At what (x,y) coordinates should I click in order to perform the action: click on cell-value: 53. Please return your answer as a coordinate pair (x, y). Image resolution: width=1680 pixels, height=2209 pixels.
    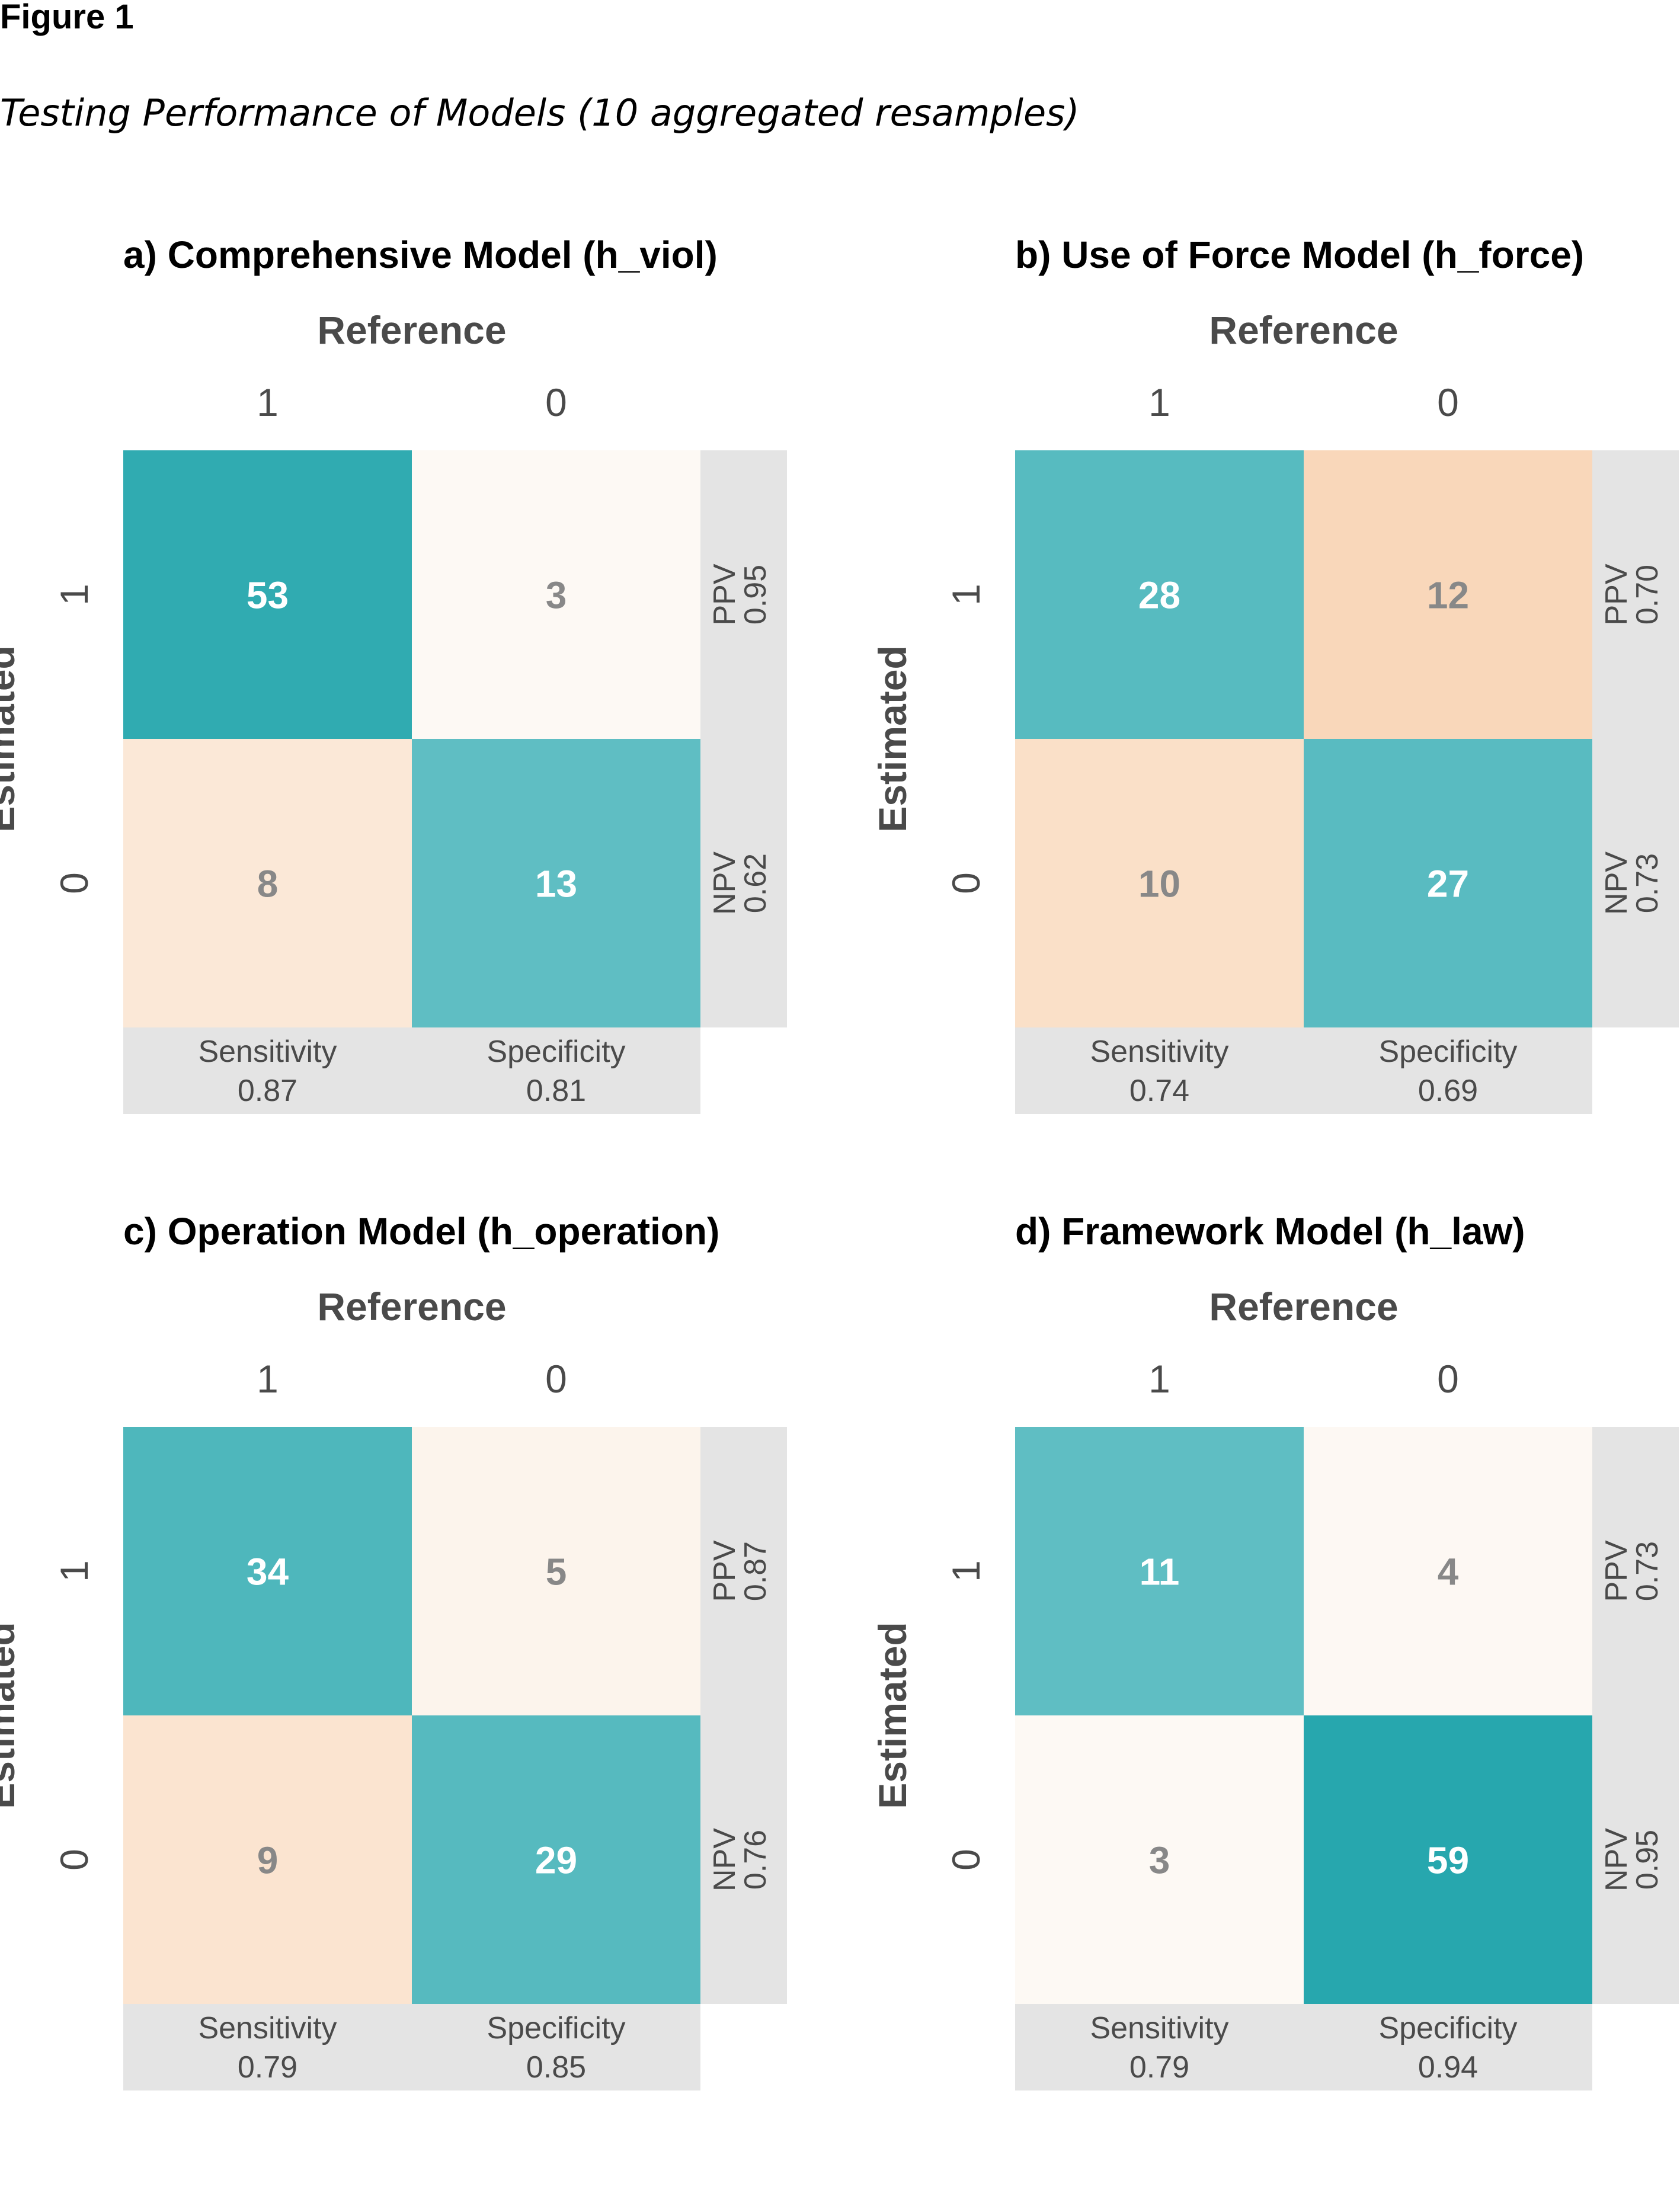
    Looking at the image, I should click on (268, 596).